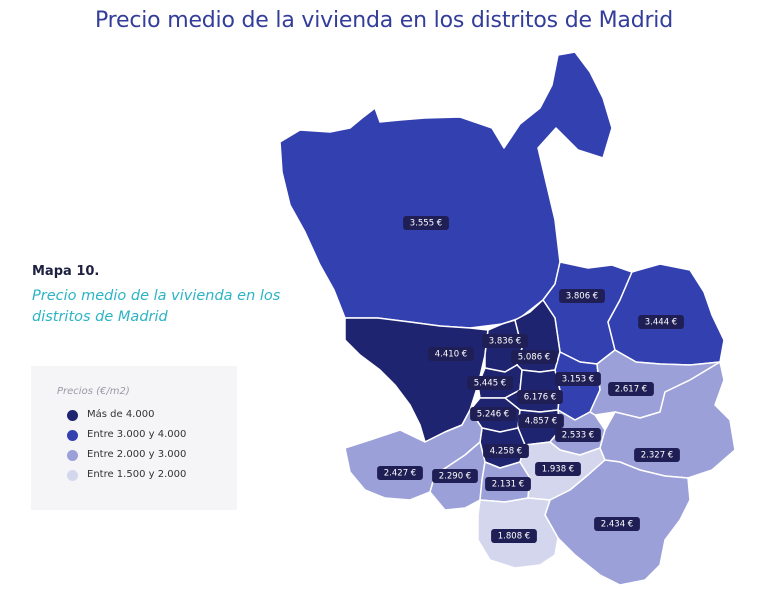 Image resolution: width=768 pixels, height=596 pixels. I want to click on legend-item-label: Entre 2.000 y 3.000, so click(137, 454).